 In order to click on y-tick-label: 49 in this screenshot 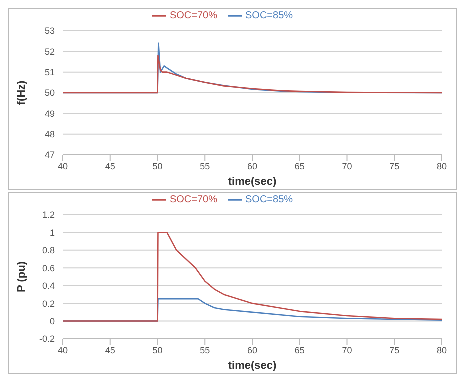, I will do `click(49, 113)`.